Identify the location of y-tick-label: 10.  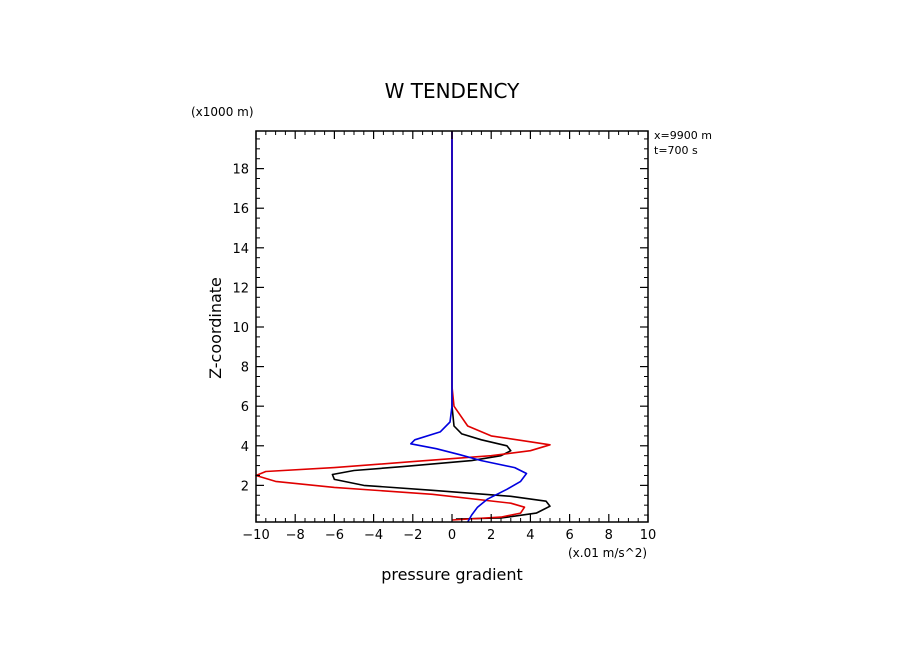
(240, 328).